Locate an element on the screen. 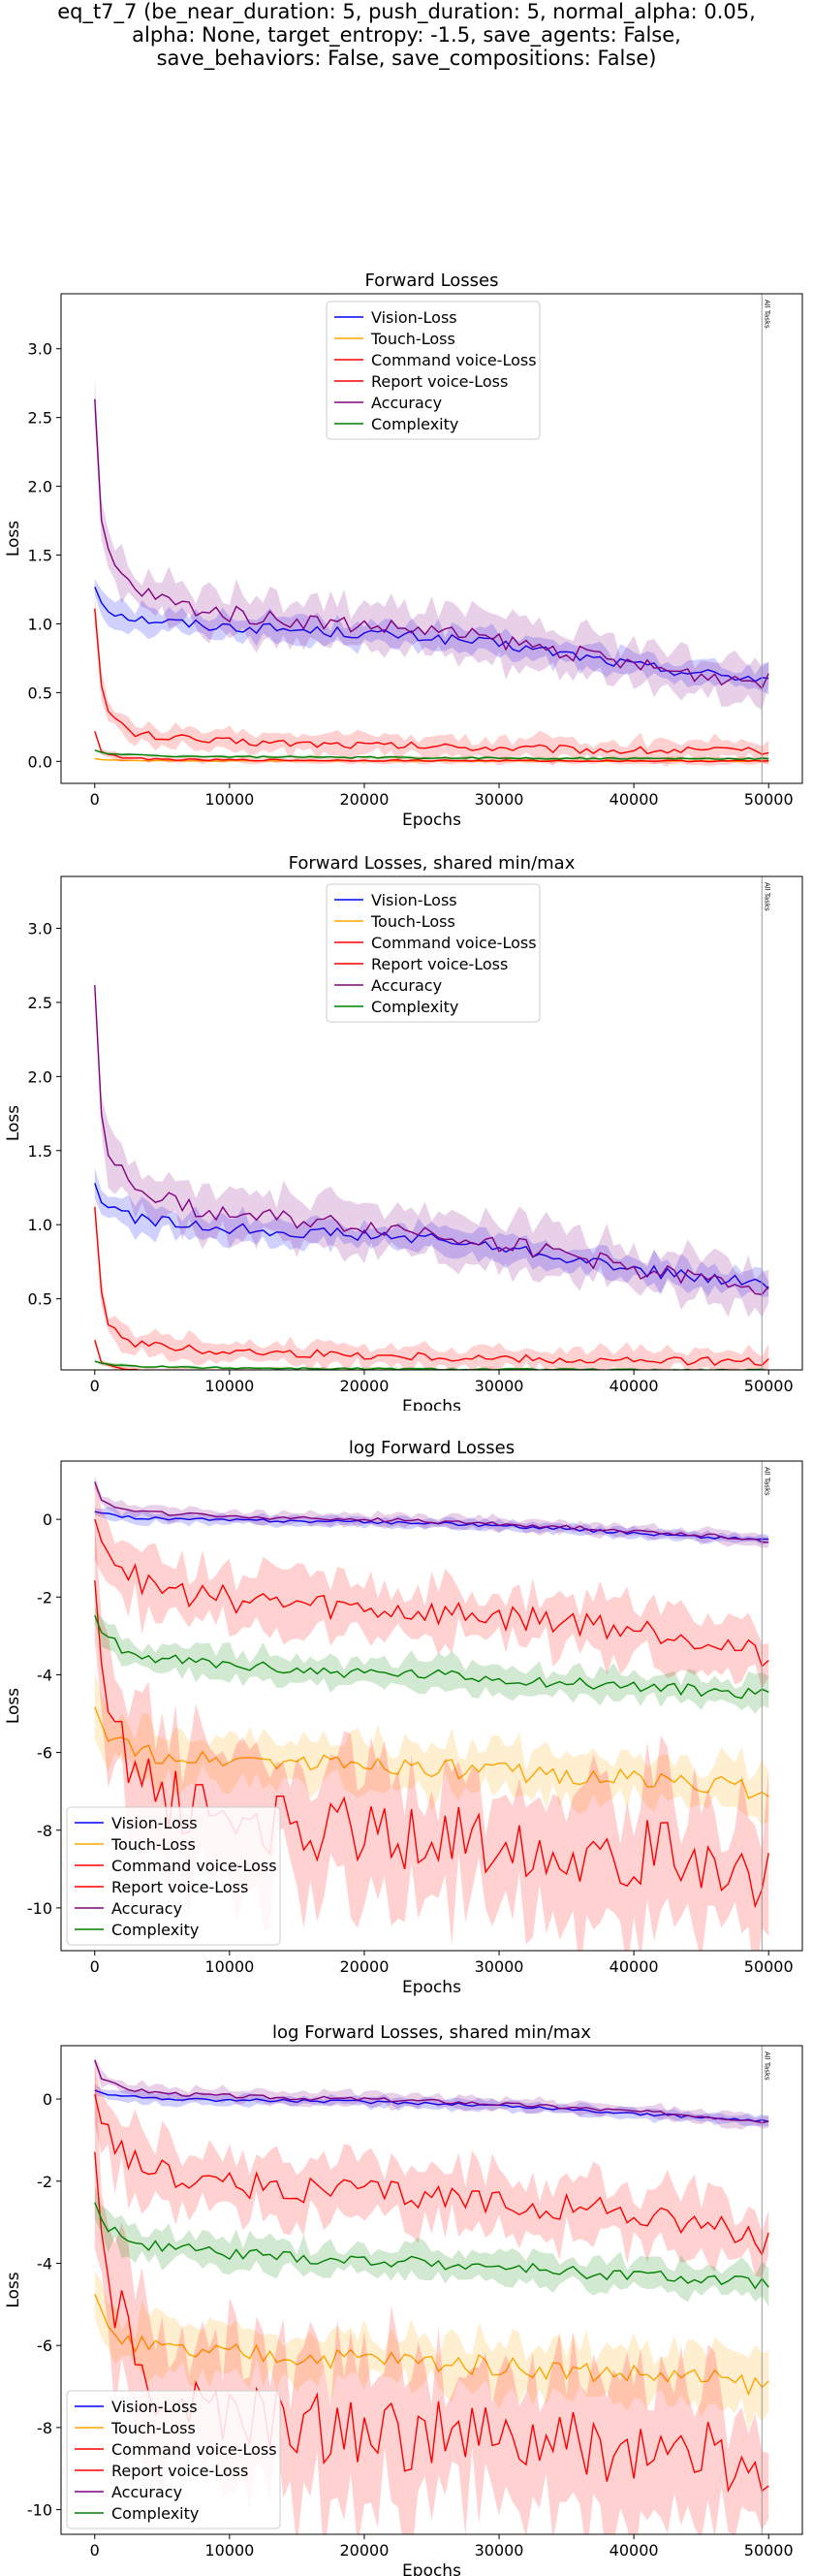 The image size is (813, 2576). chart-title: Forward Losses is located at coordinates (431, 280).